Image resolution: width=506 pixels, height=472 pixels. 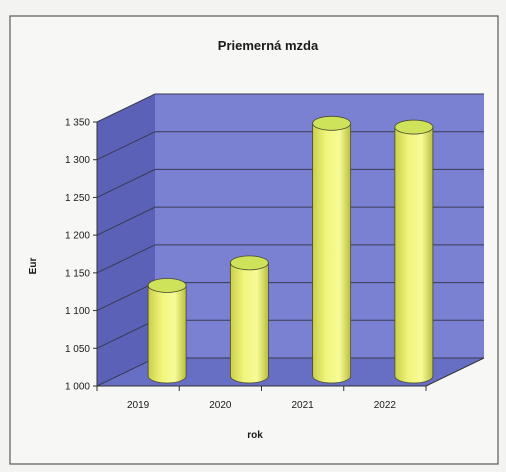 I want to click on x-axis-label: rok, so click(x=255, y=435).